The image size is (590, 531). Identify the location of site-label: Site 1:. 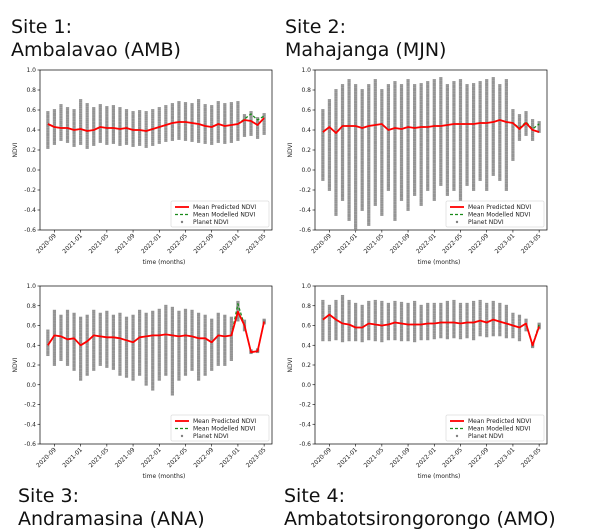
(42, 27).